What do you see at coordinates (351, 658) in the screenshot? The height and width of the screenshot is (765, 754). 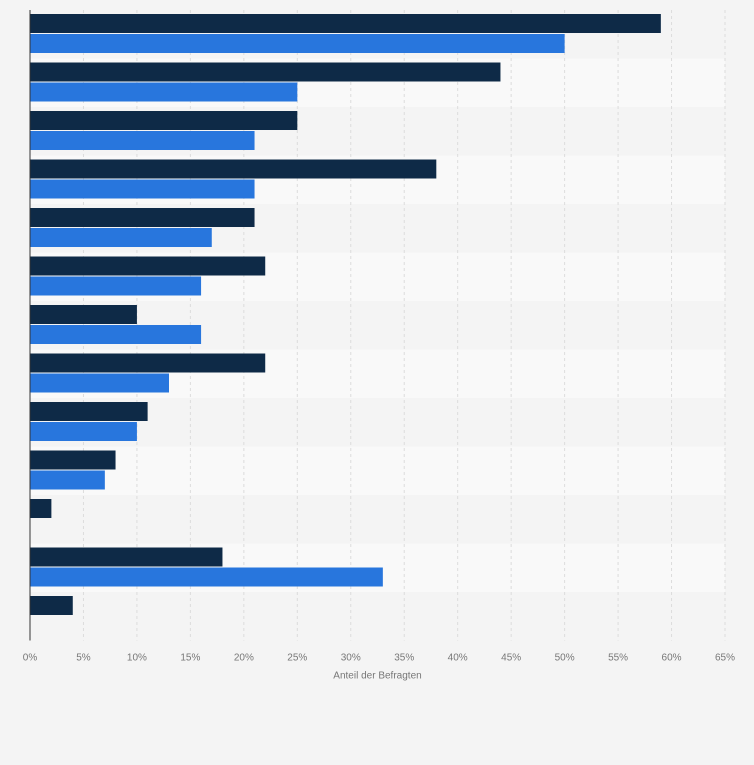 I see `x-tick-label: 30%` at bounding box center [351, 658].